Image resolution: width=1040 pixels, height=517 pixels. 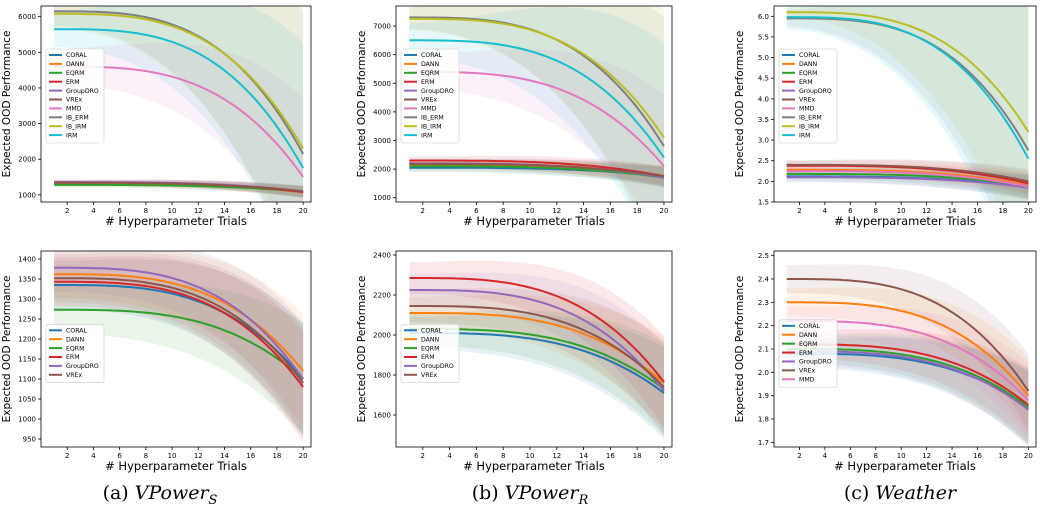 What do you see at coordinates (763, 141) in the screenshot?
I see `y-tick-label: 3.0` at bounding box center [763, 141].